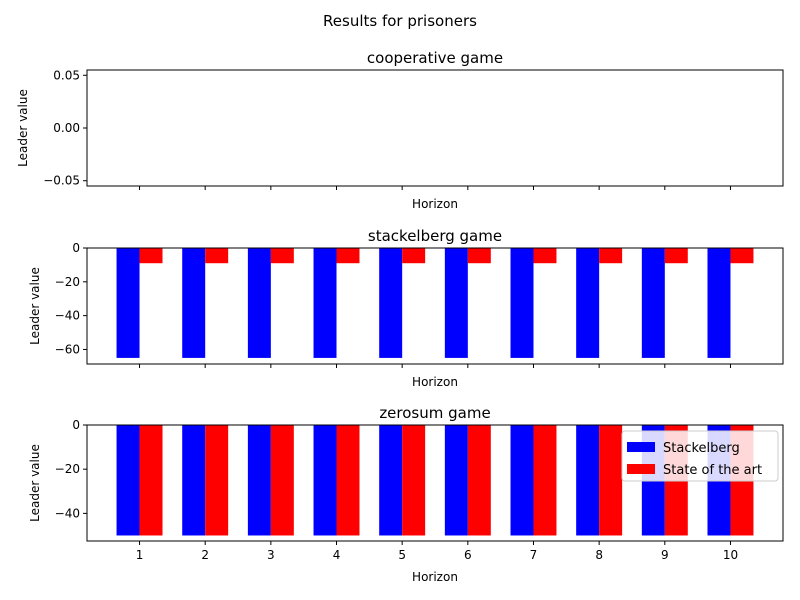  I want to click on x-tick-label: 5, so click(402, 555).